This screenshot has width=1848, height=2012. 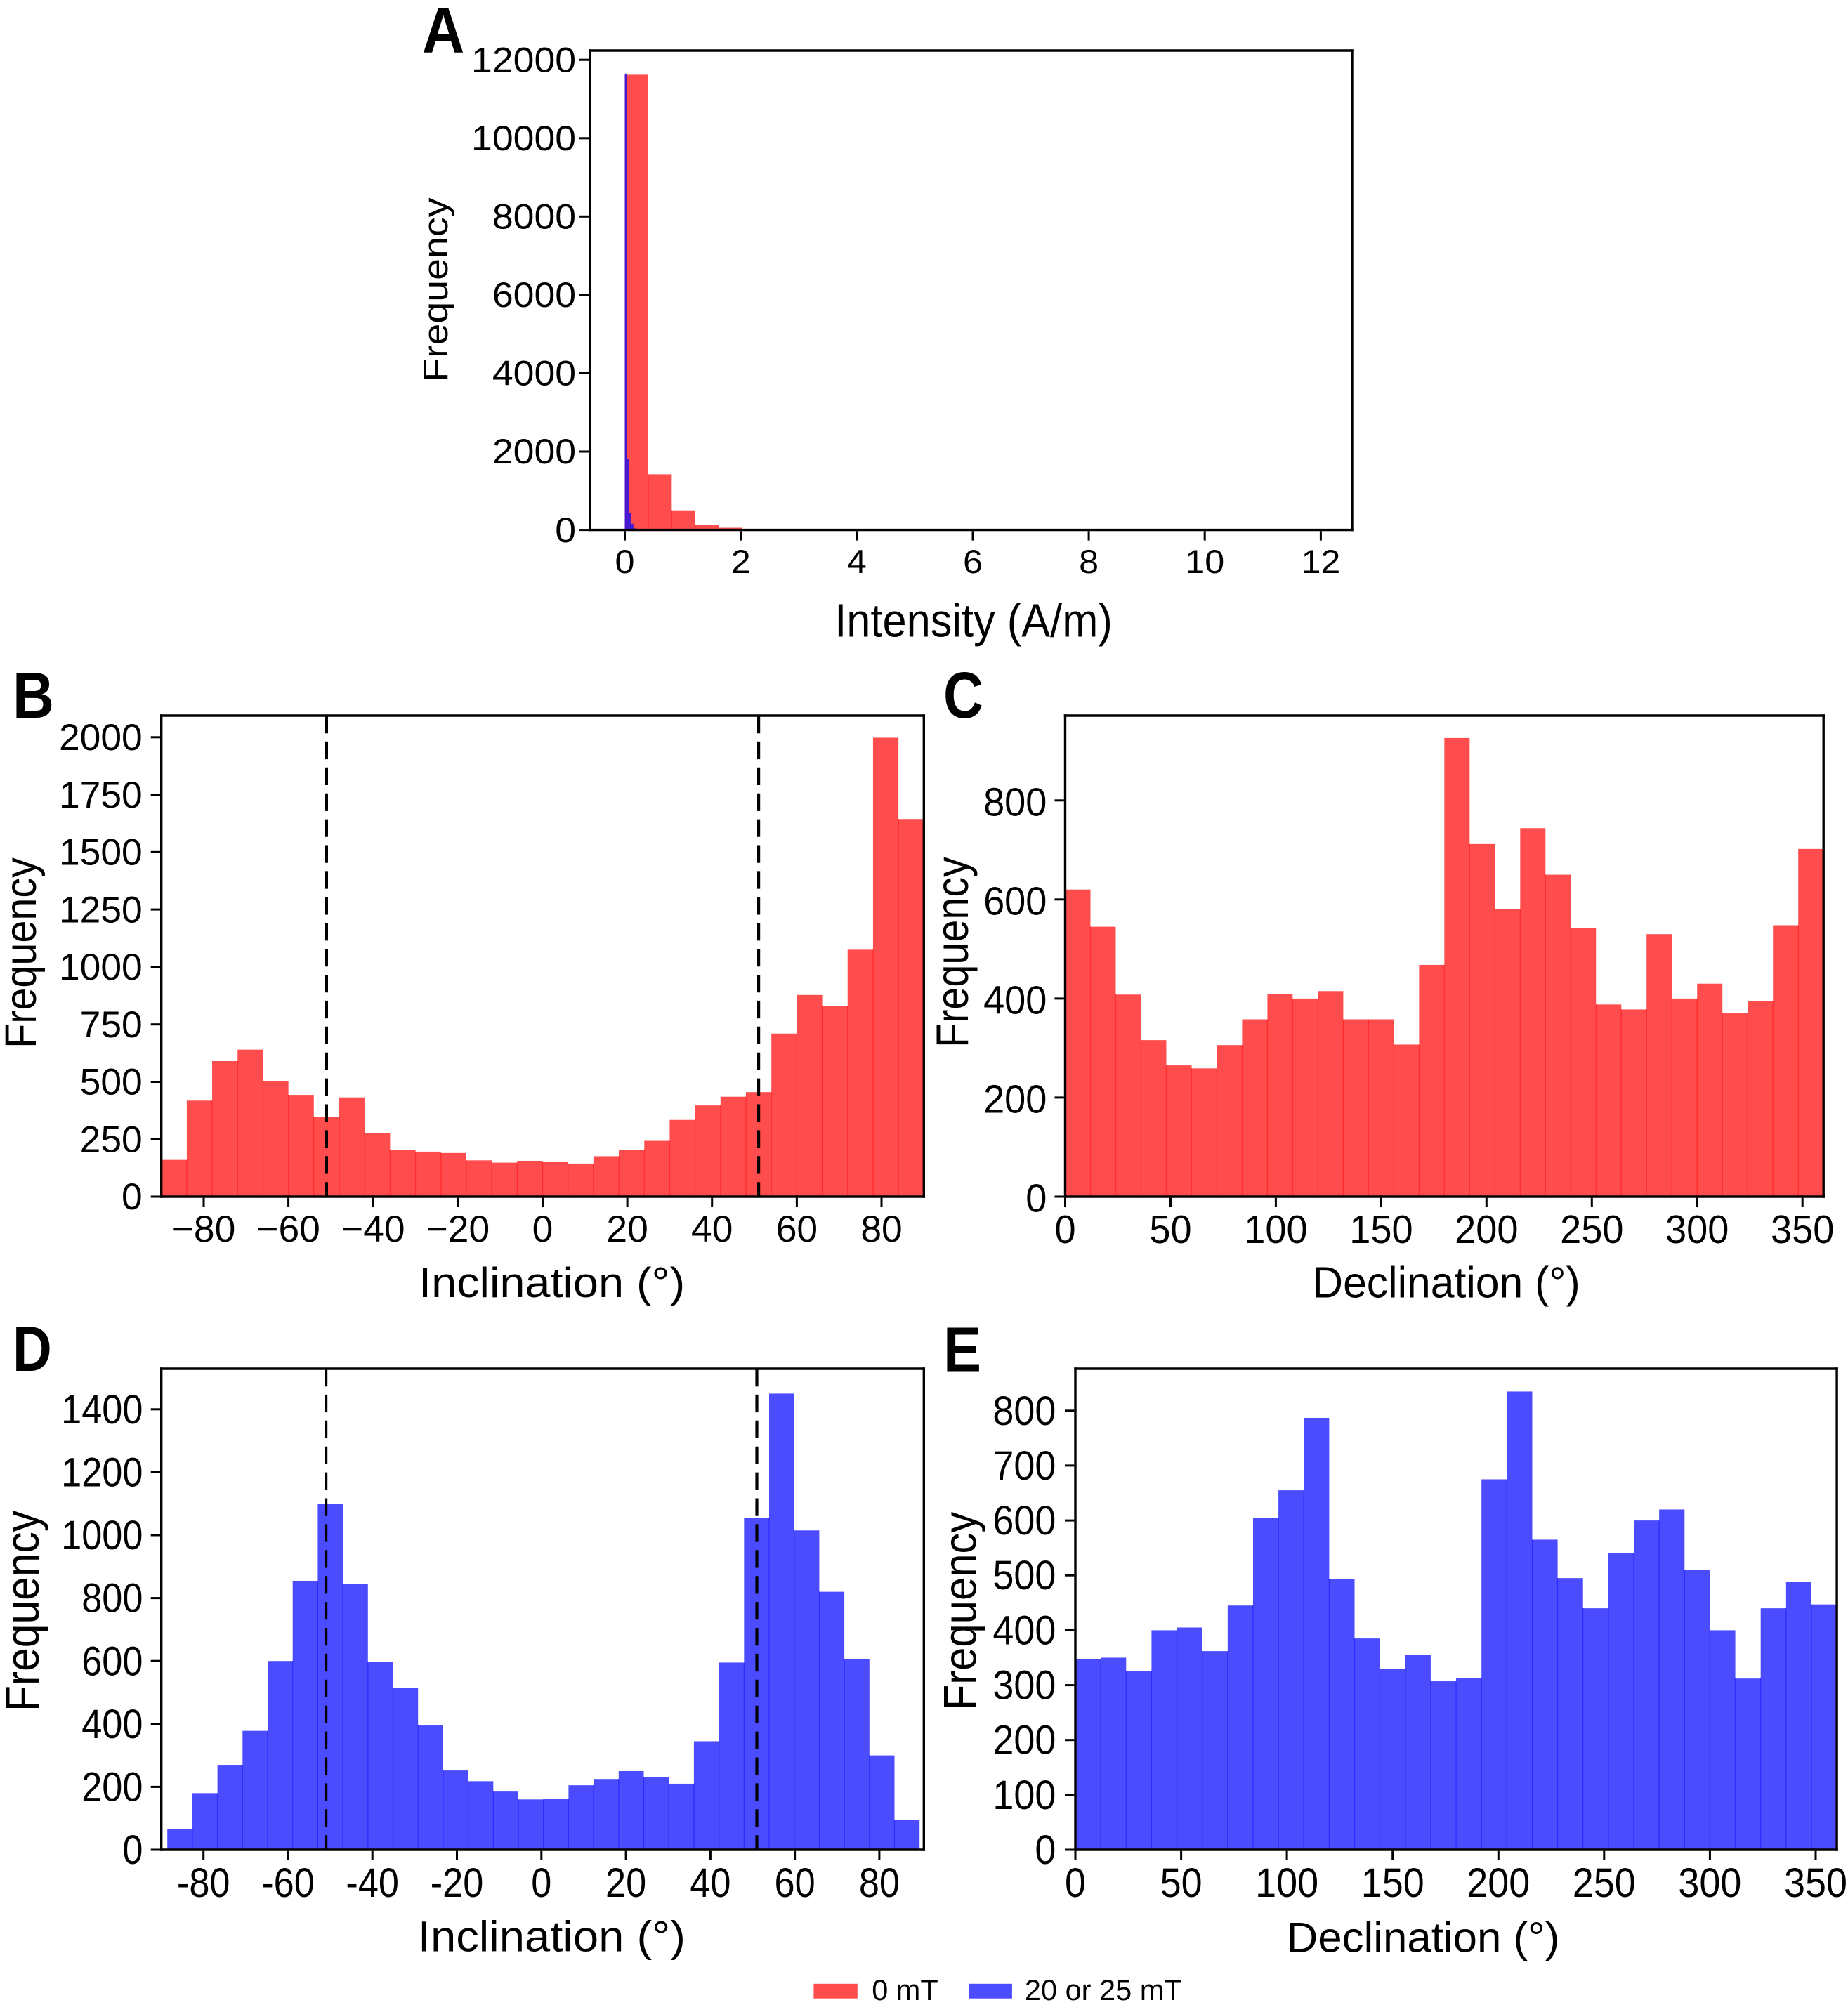 I want to click on svg-text: 10, so click(x=1204, y=562).